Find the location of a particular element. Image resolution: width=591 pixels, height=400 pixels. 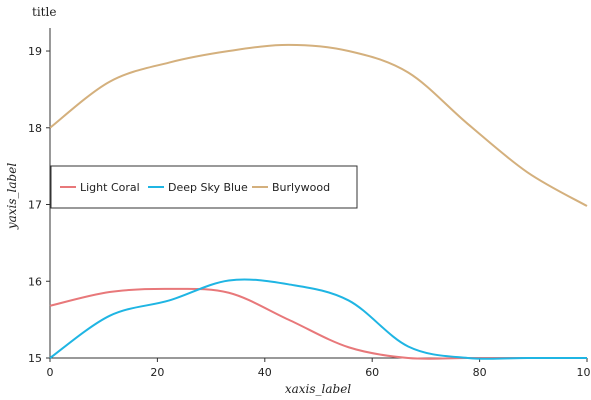

x-tick-label-5: 100 is located at coordinates (584, 372).